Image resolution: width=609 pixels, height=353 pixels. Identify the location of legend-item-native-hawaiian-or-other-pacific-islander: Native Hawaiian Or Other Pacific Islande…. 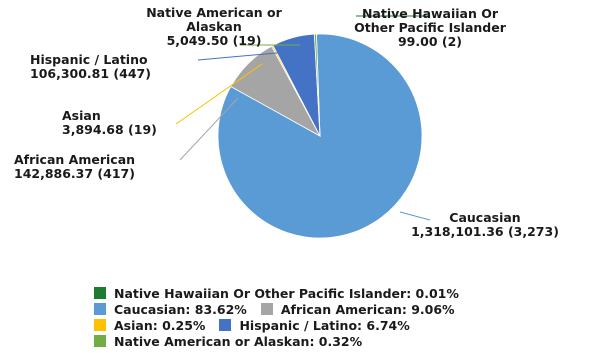
(276, 293).